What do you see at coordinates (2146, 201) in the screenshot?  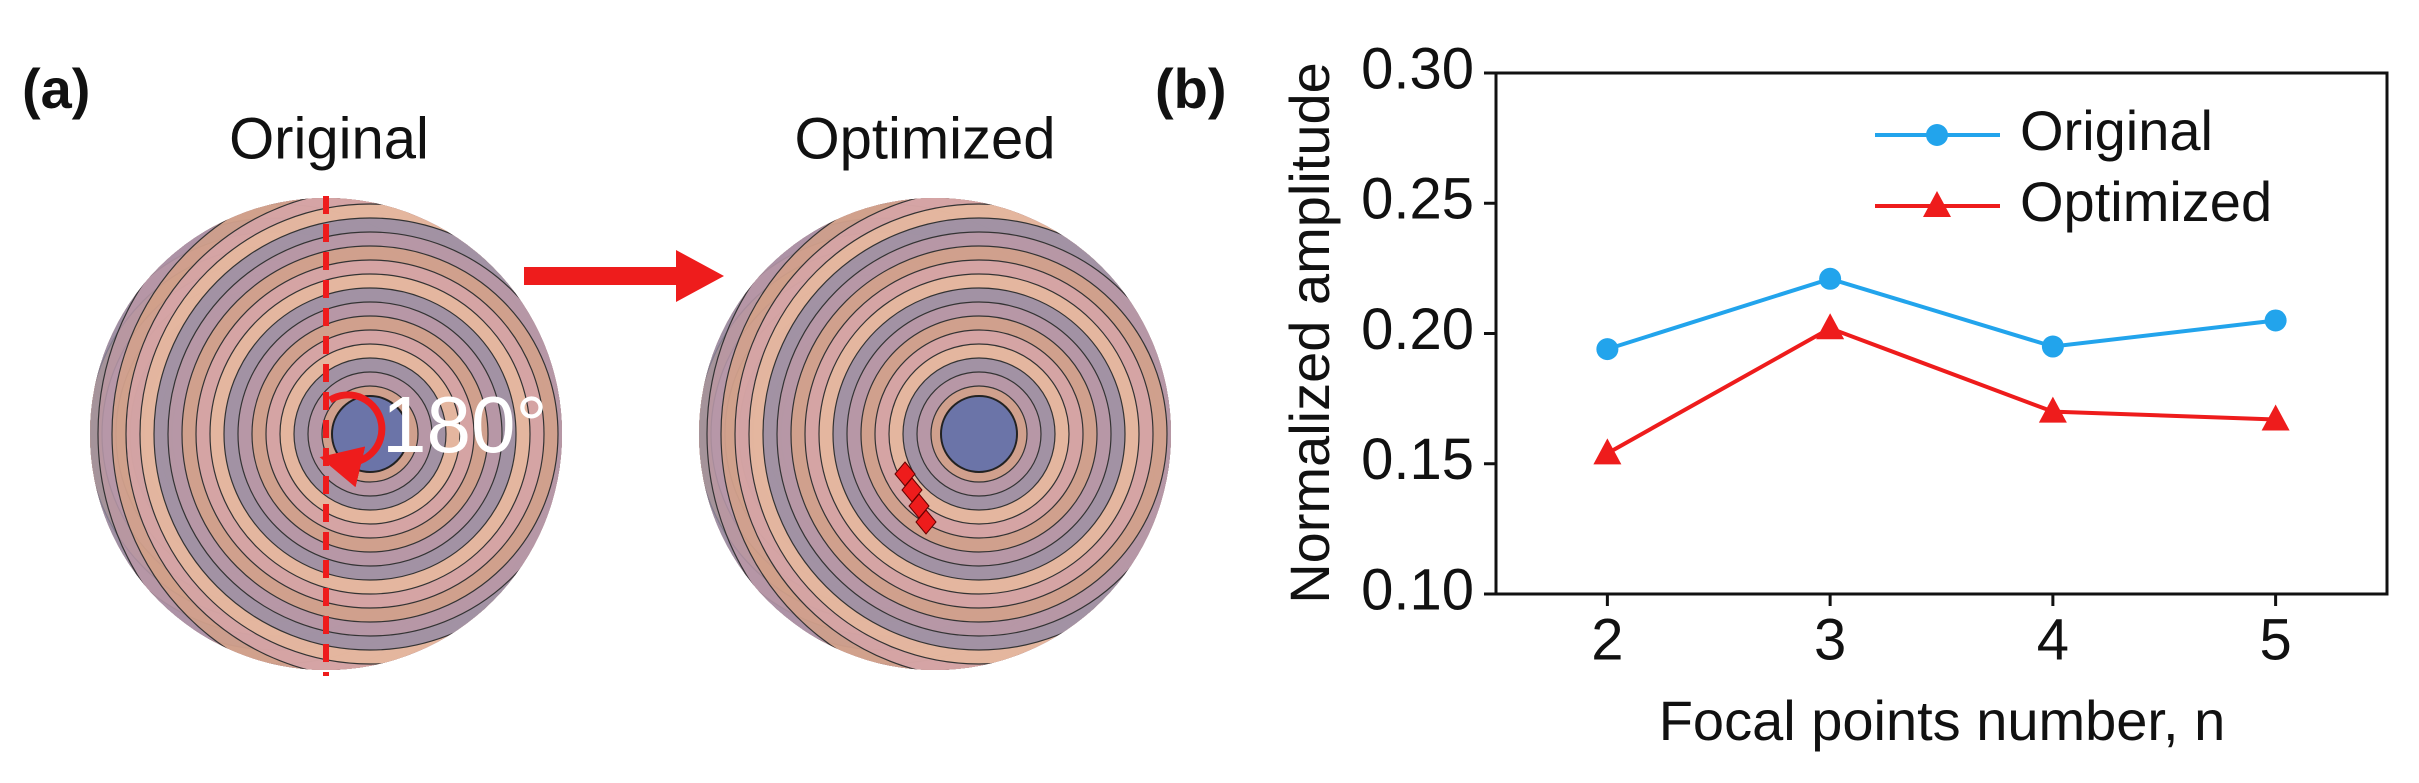 I see `legend-label: Optimized` at bounding box center [2146, 201].